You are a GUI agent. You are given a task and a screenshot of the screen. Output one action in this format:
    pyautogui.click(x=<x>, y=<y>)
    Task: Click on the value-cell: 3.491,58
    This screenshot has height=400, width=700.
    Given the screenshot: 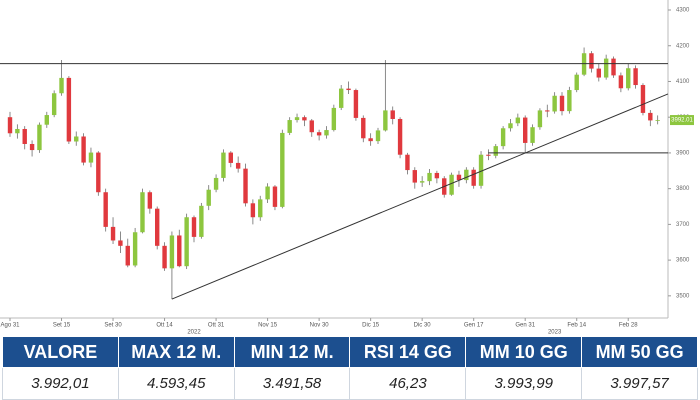 What is the action you would take?
    pyautogui.click(x=292, y=383)
    